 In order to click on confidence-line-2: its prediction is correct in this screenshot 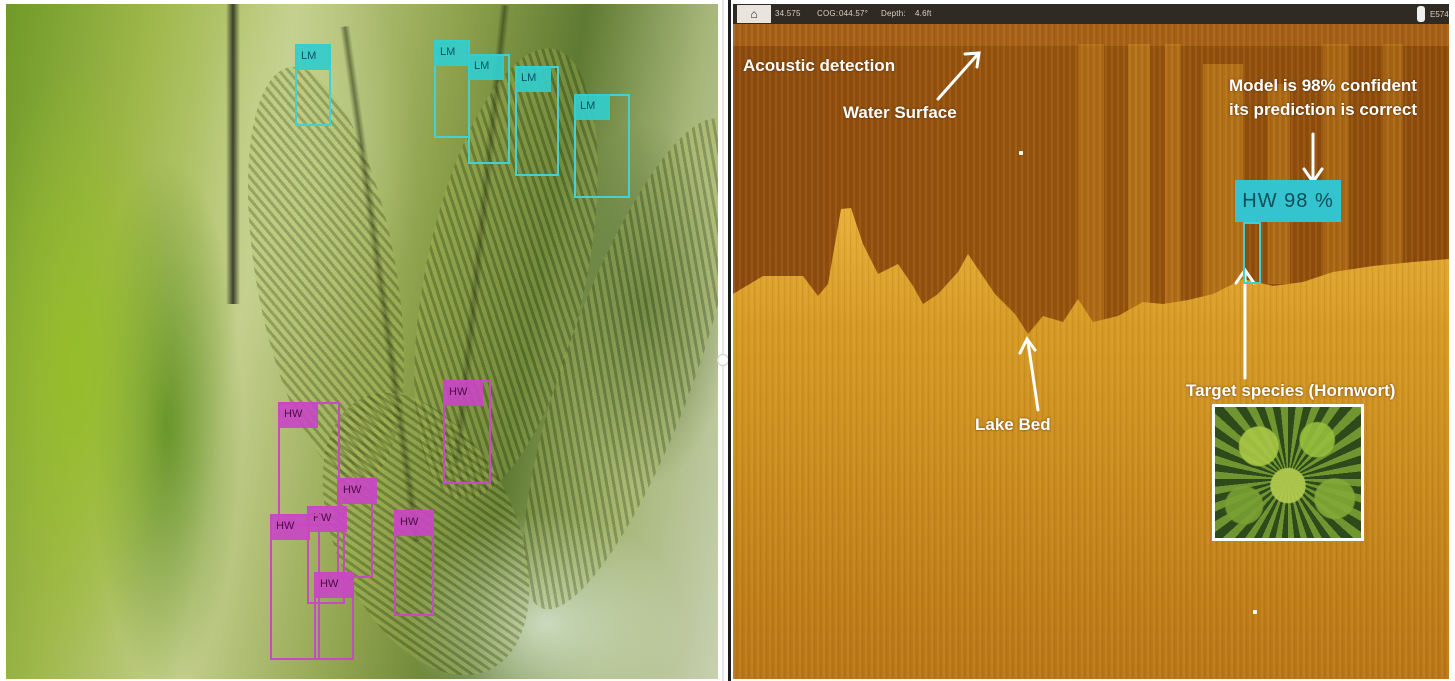, I will do `click(1323, 109)`.